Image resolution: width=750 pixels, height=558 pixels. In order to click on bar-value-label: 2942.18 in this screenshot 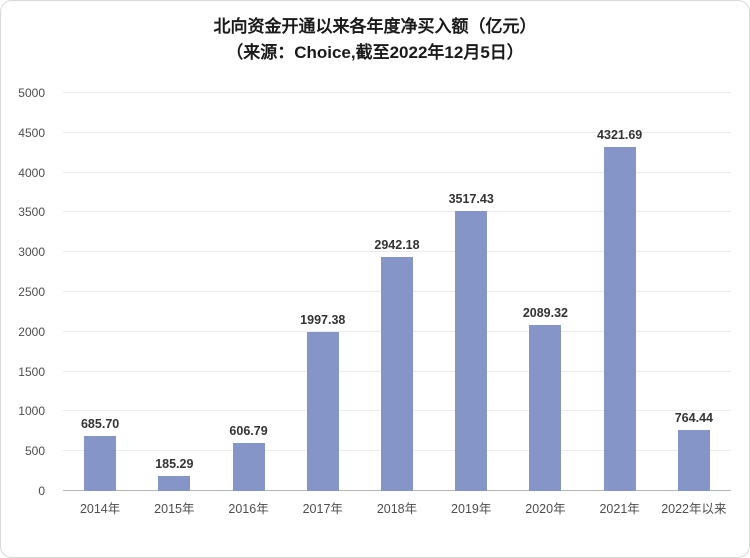, I will do `click(397, 244)`.